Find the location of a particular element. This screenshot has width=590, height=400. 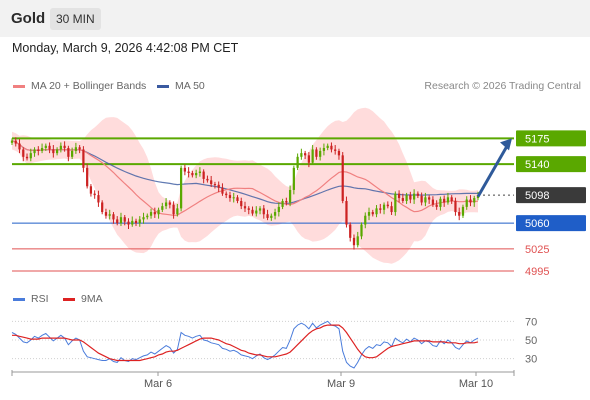

header-bar: Gold 30 MIN is located at coordinates (295, 18).